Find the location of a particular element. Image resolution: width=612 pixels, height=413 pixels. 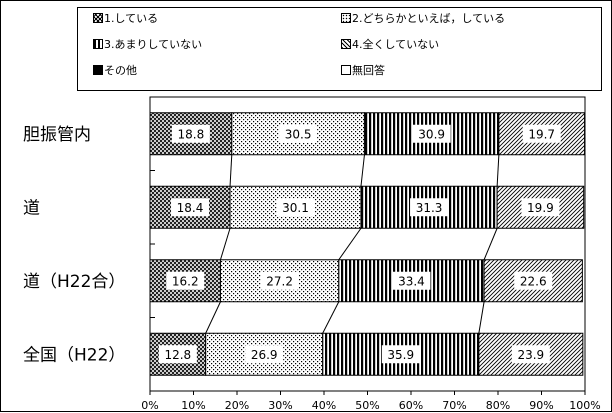

legend-item-4: 4.全くしていない is located at coordinates (390, 44).